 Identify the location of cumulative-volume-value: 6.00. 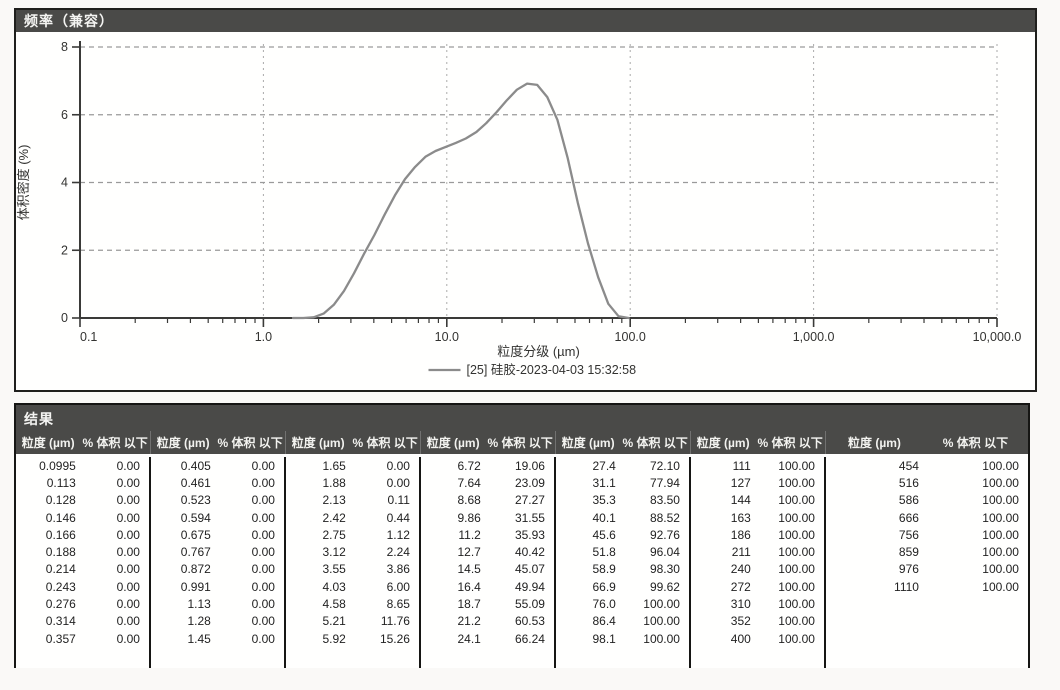
(398, 586).